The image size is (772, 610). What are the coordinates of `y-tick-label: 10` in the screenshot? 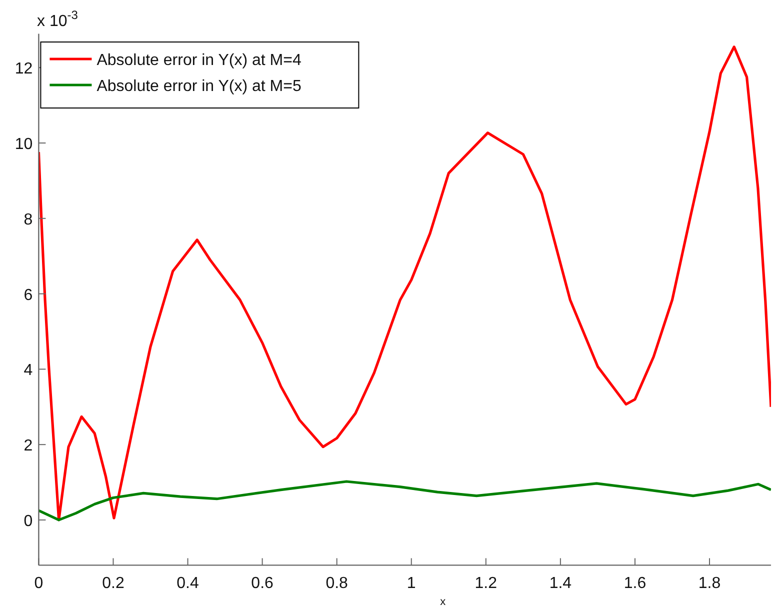 It's located at (23, 145).